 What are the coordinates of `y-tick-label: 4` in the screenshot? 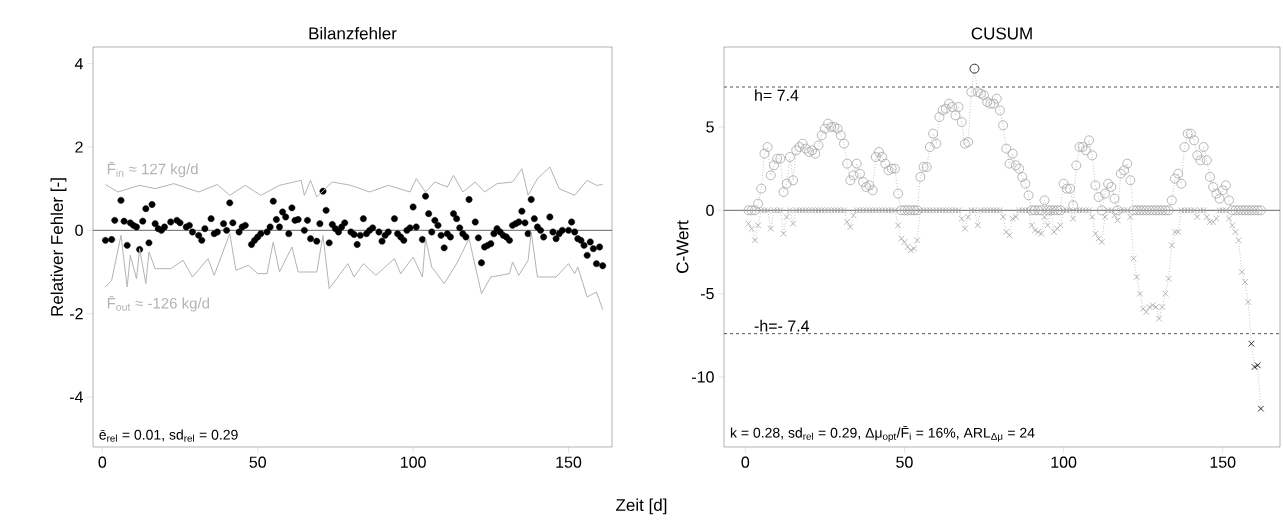 It's located at (78, 64).